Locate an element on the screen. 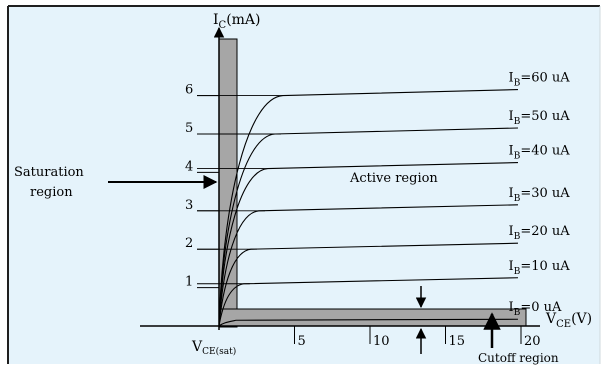 Image resolution: width=607 pixels, height=372 pixels. ib-curve-label: IB=40 uA is located at coordinates (540, 153).